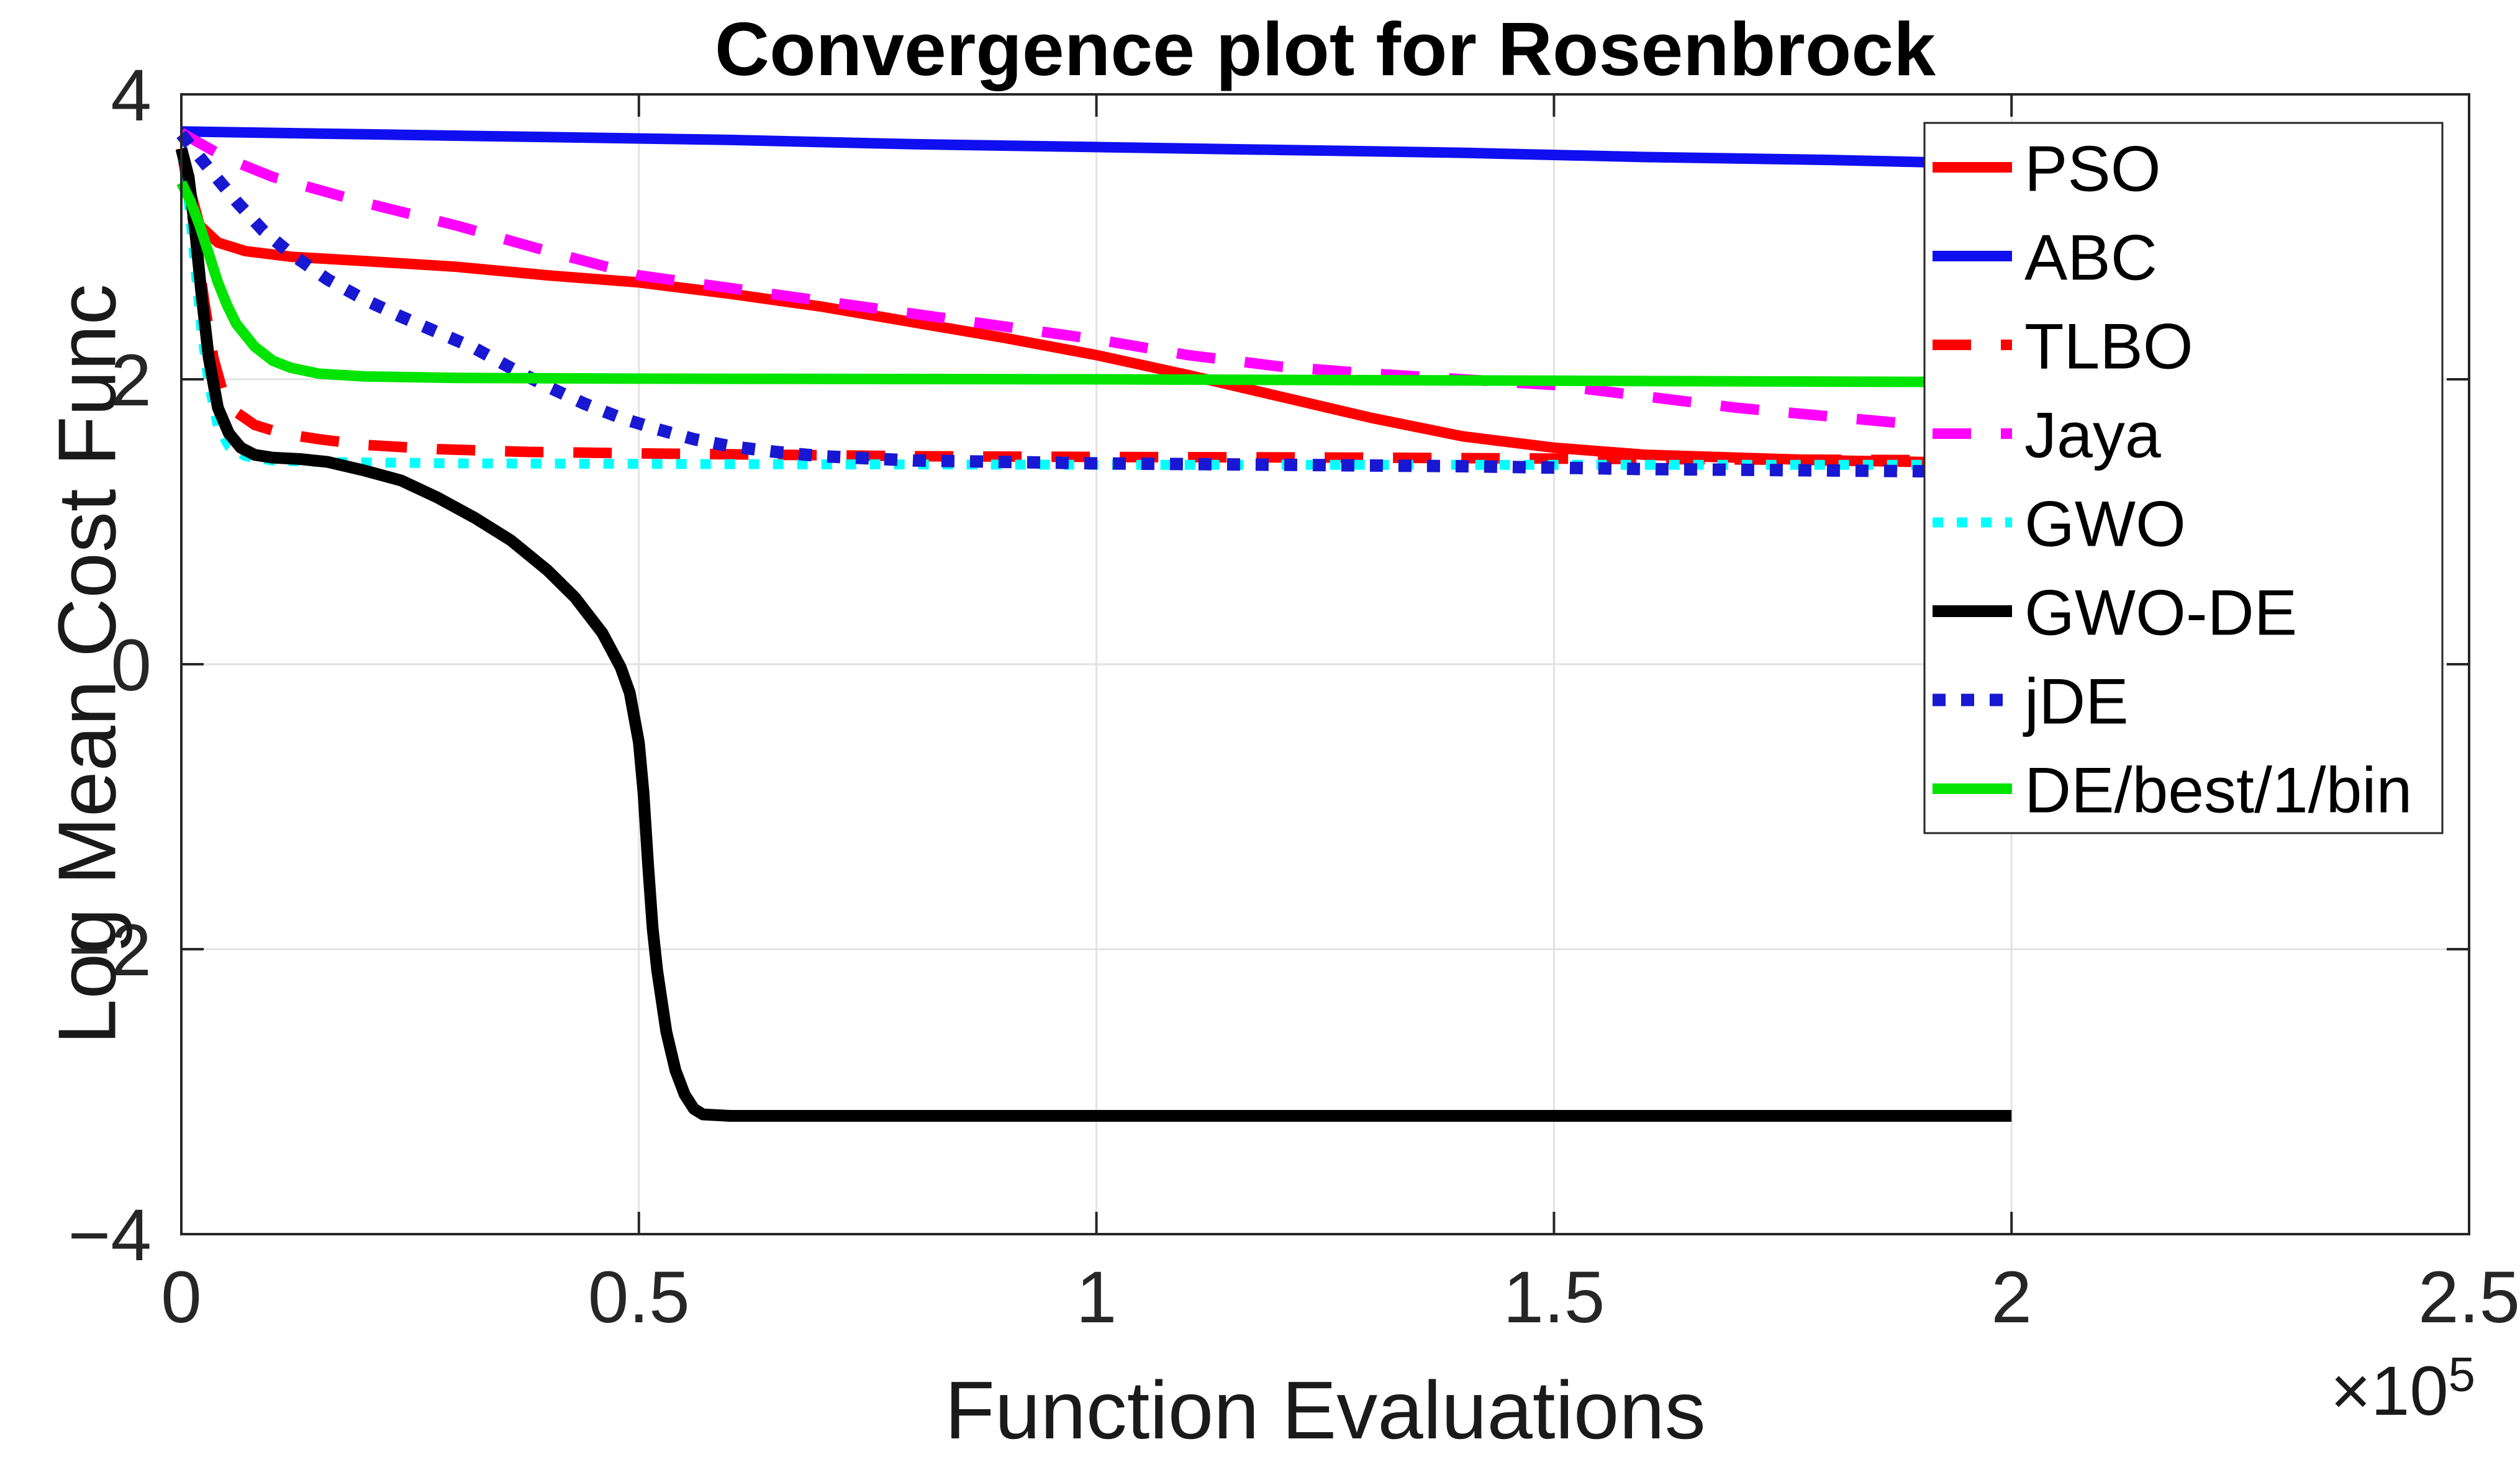 The width and height of the screenshot is (2520, 1457). I want to click on chart-title: Convergence plot for Rosenbrock, so click(1325, 49).